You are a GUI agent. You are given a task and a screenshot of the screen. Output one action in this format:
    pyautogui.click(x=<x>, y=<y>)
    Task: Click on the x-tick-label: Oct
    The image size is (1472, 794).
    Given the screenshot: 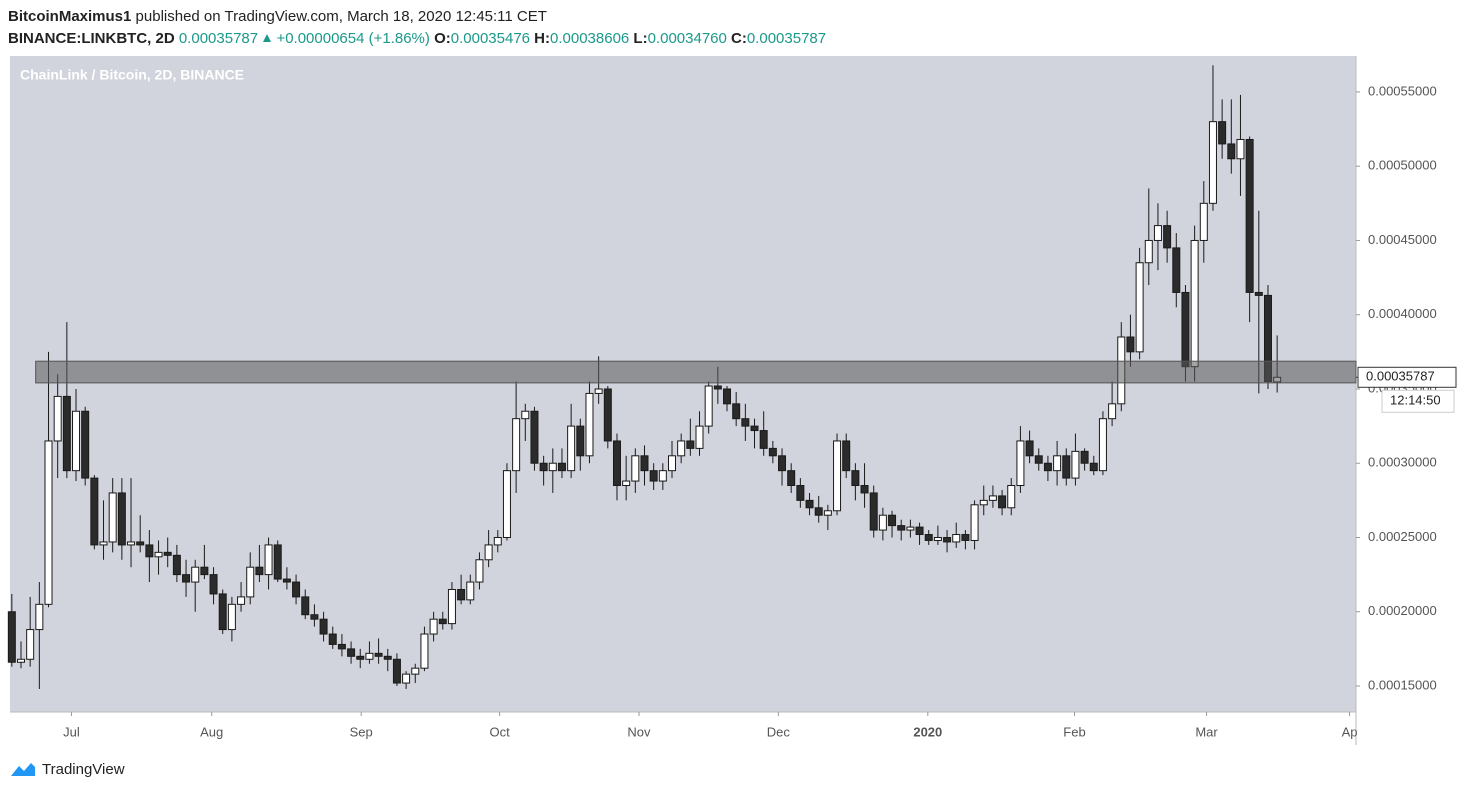 What is the action you would take?
    pyautogui.click(x=500, y=731)
    